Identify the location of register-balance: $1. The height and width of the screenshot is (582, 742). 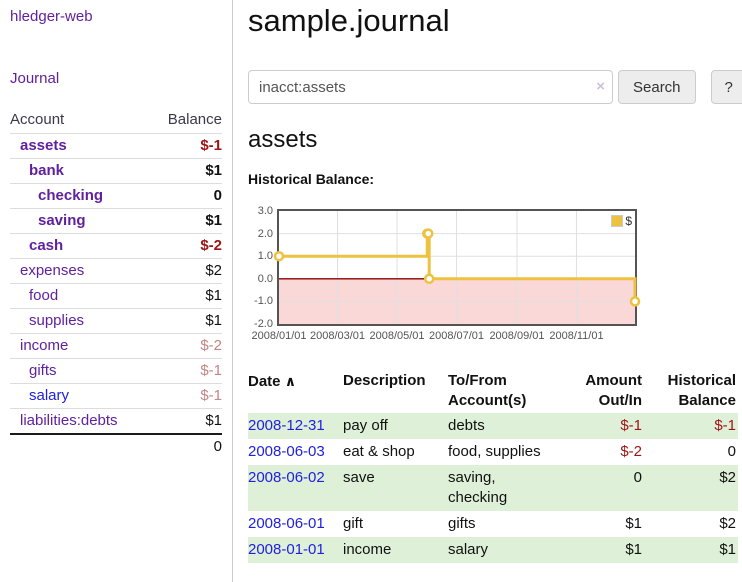
(727, 549).